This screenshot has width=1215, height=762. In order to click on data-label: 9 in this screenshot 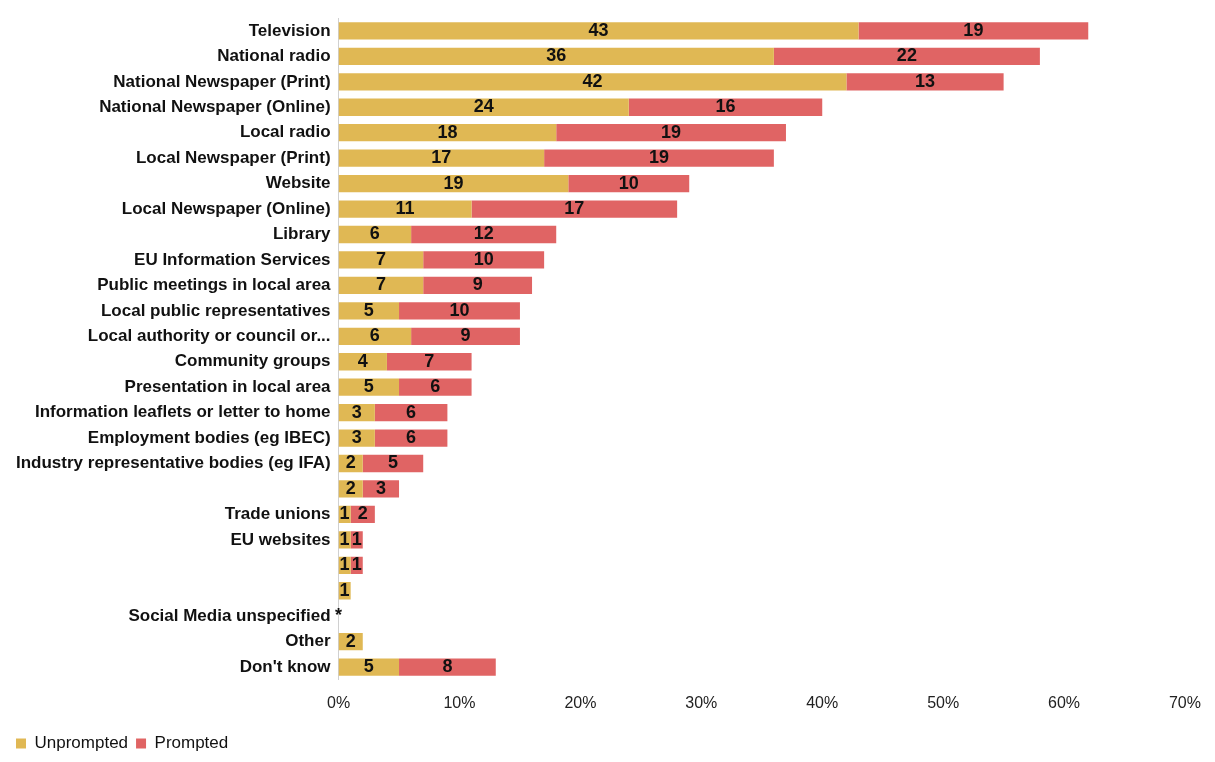, I will do `click(465, 335)`.